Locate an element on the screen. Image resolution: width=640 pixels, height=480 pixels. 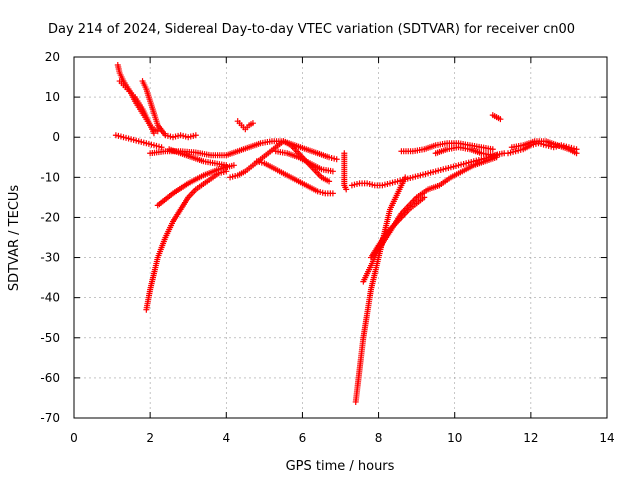
y-tick-label: -50 is located at coordinates (50, 338).